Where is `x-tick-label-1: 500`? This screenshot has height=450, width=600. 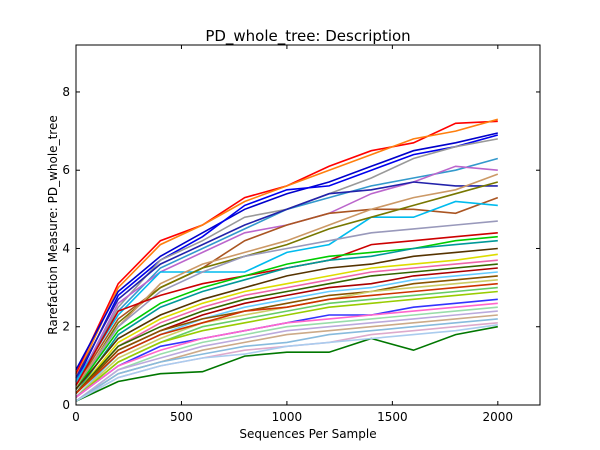
x-tick-label-1: 500 is located at coordinates (181, 417).